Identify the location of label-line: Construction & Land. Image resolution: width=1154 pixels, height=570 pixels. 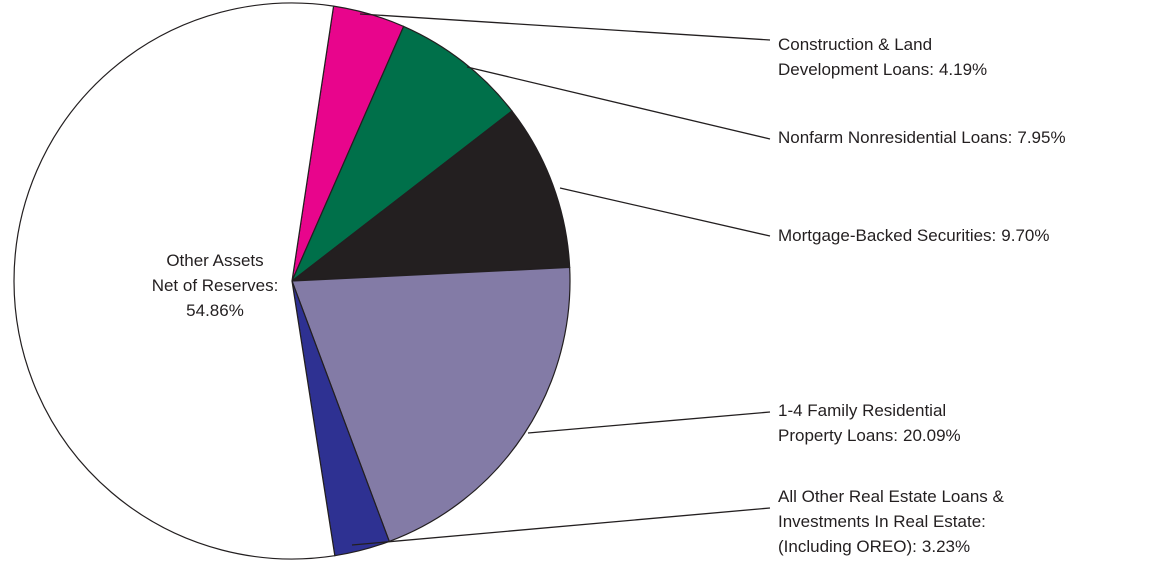
(855, 44).